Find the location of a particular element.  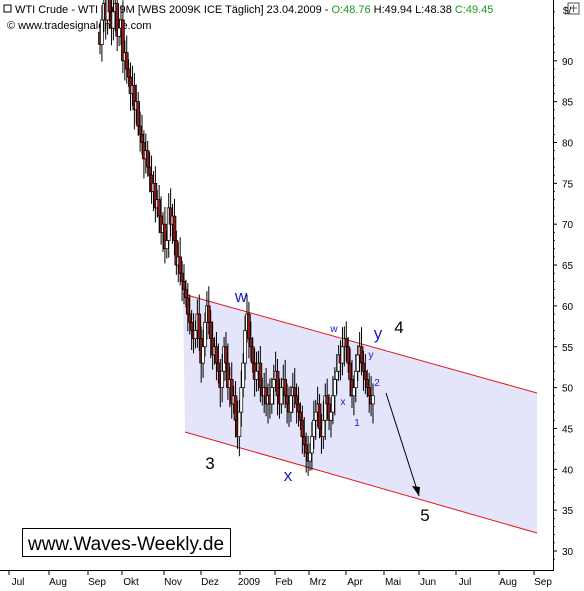

x-tick-label: Mai is located at coordinates (393, 582).